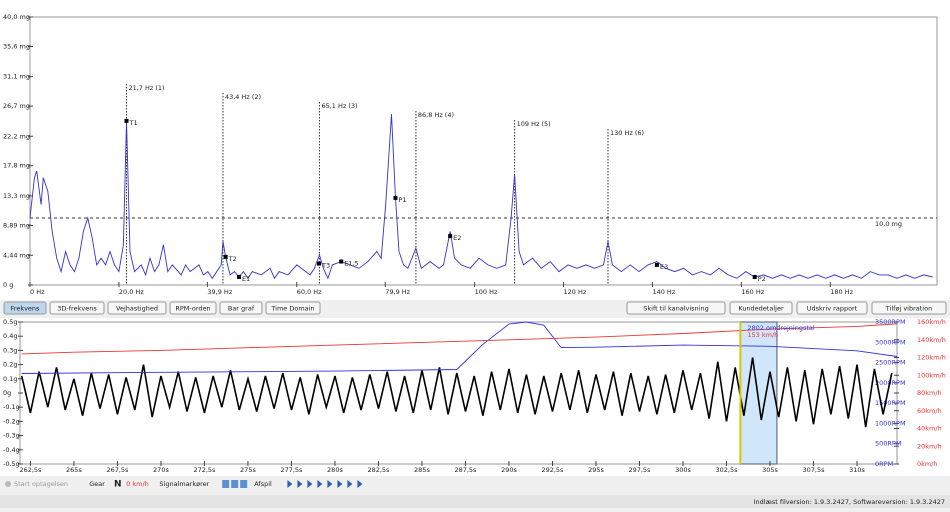 The image size is (950, 512). What do you see at coordinates (780, 328) in the screenshot?
I see `cursor-label: 2802 omdrejningstal` at bounding box center [780, 328].